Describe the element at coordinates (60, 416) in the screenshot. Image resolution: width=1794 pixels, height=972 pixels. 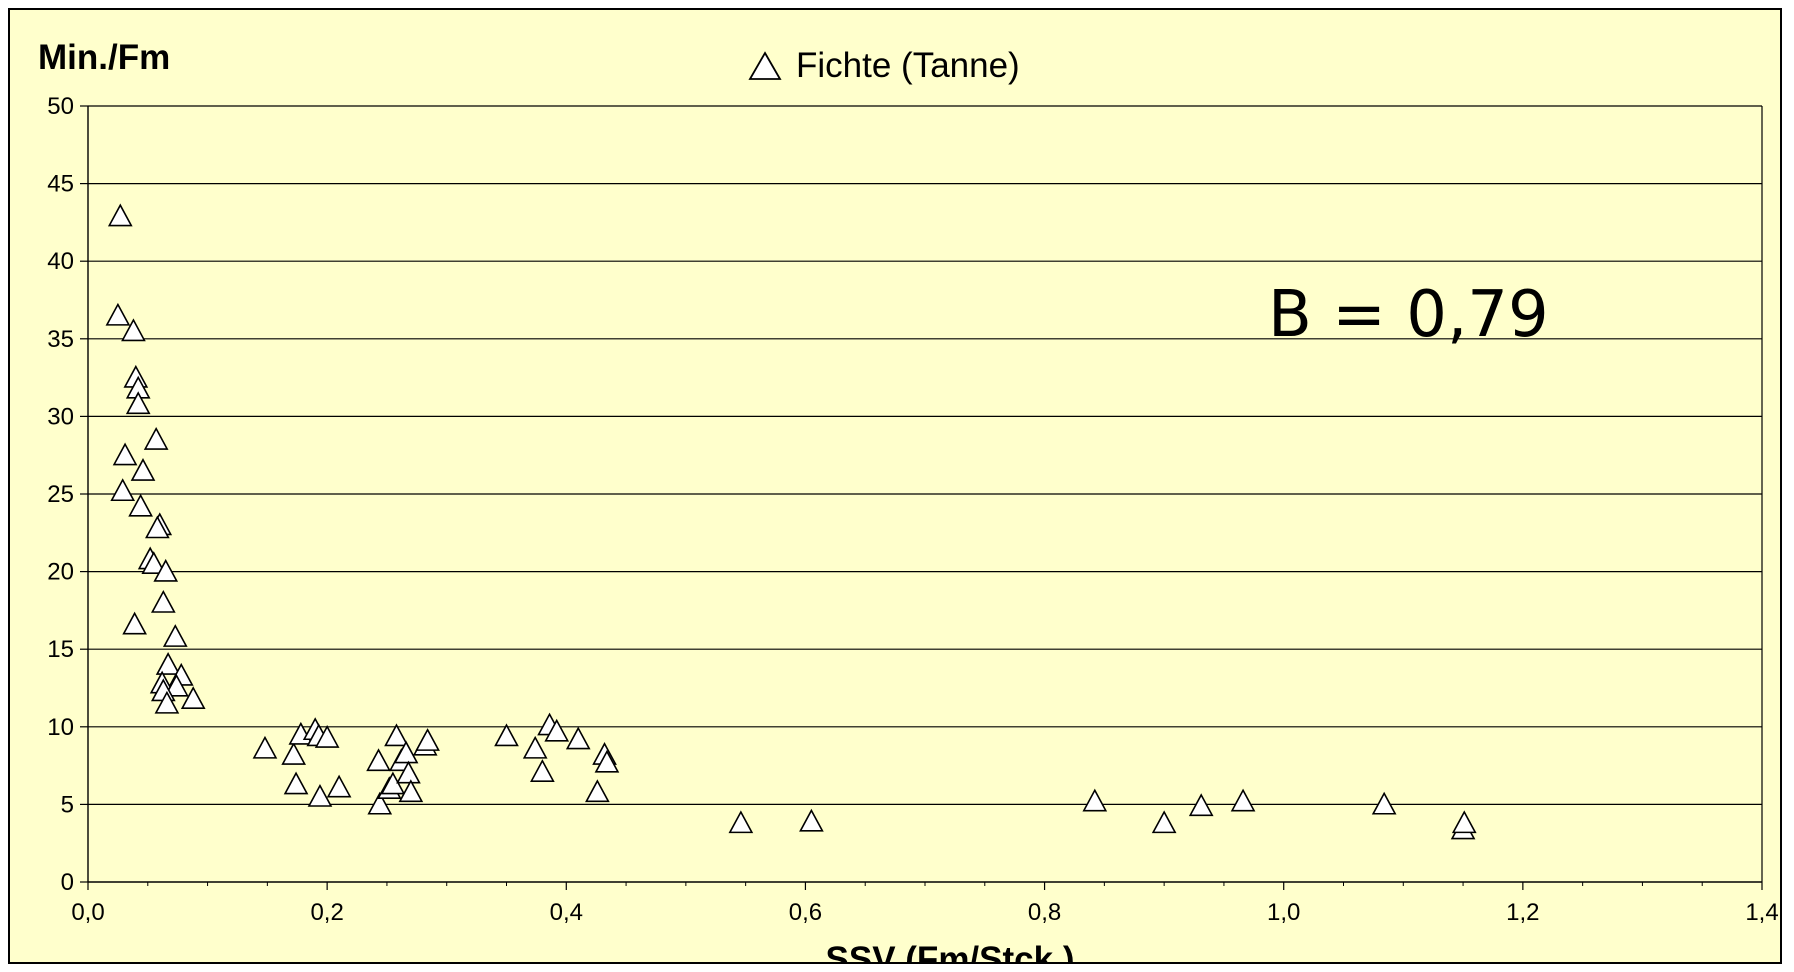
I see `y-tick-label: 30` at that location.